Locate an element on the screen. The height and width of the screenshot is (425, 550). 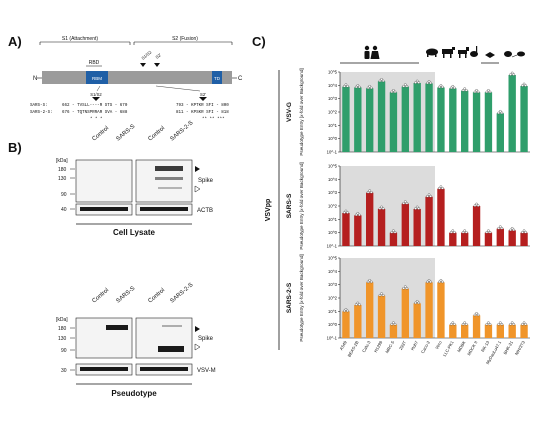
lysate-col-sars2-s: SARS-2-S is located at coordinates (181, 131).